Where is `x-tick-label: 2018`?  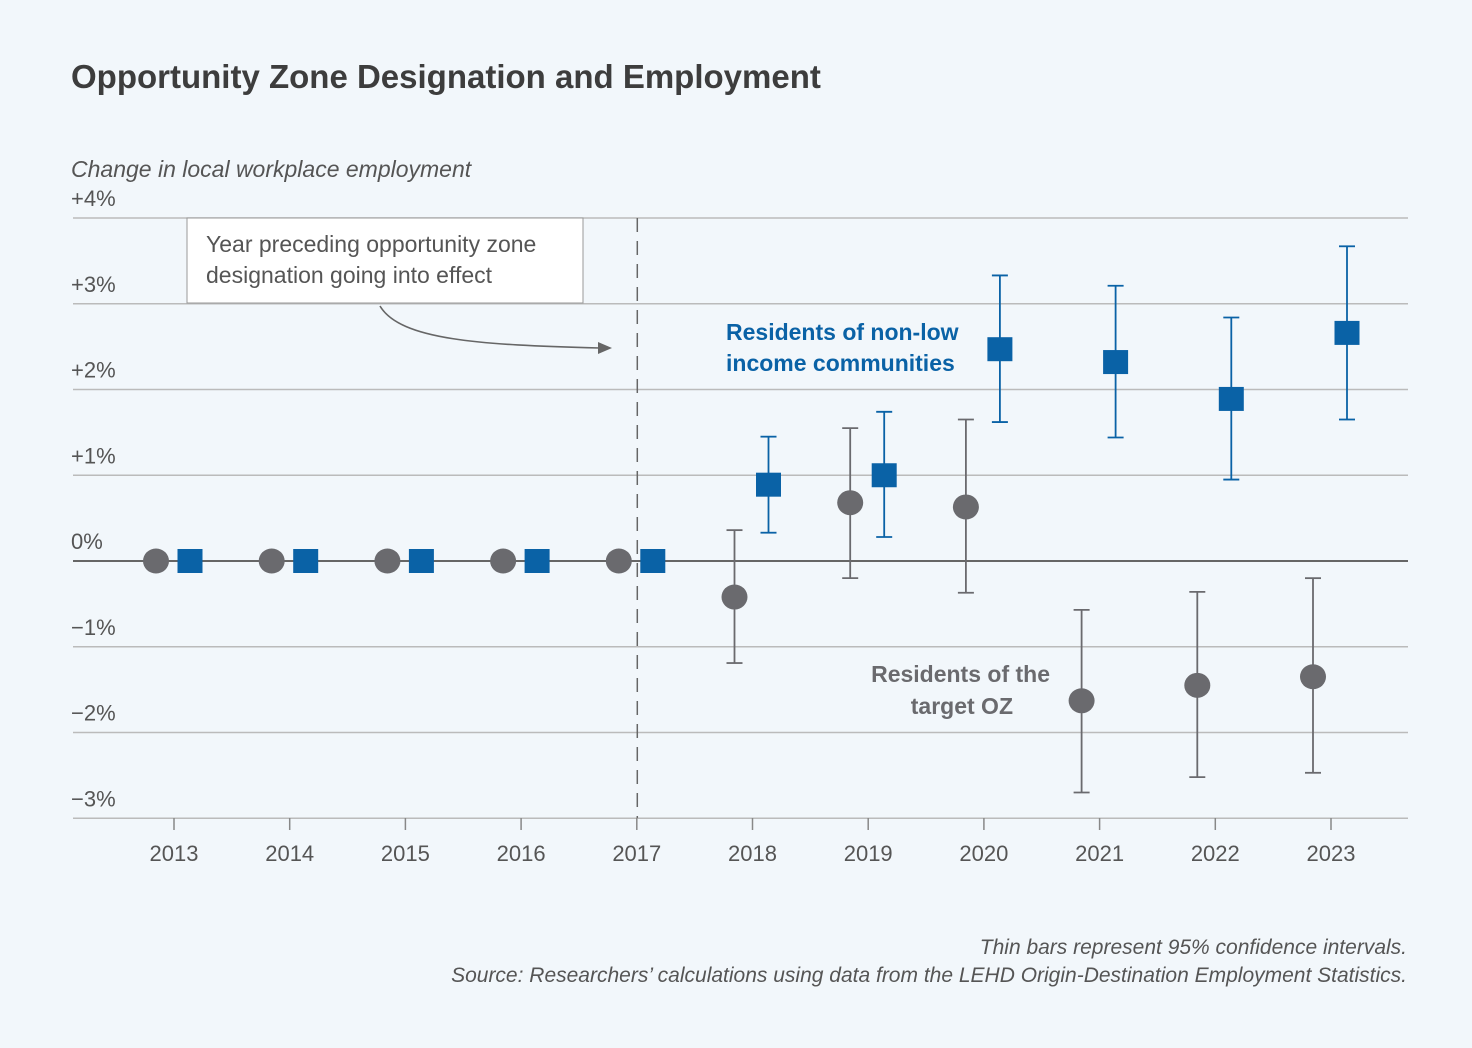
x-tick-label: 2018 is located at coordinates (752, 853).